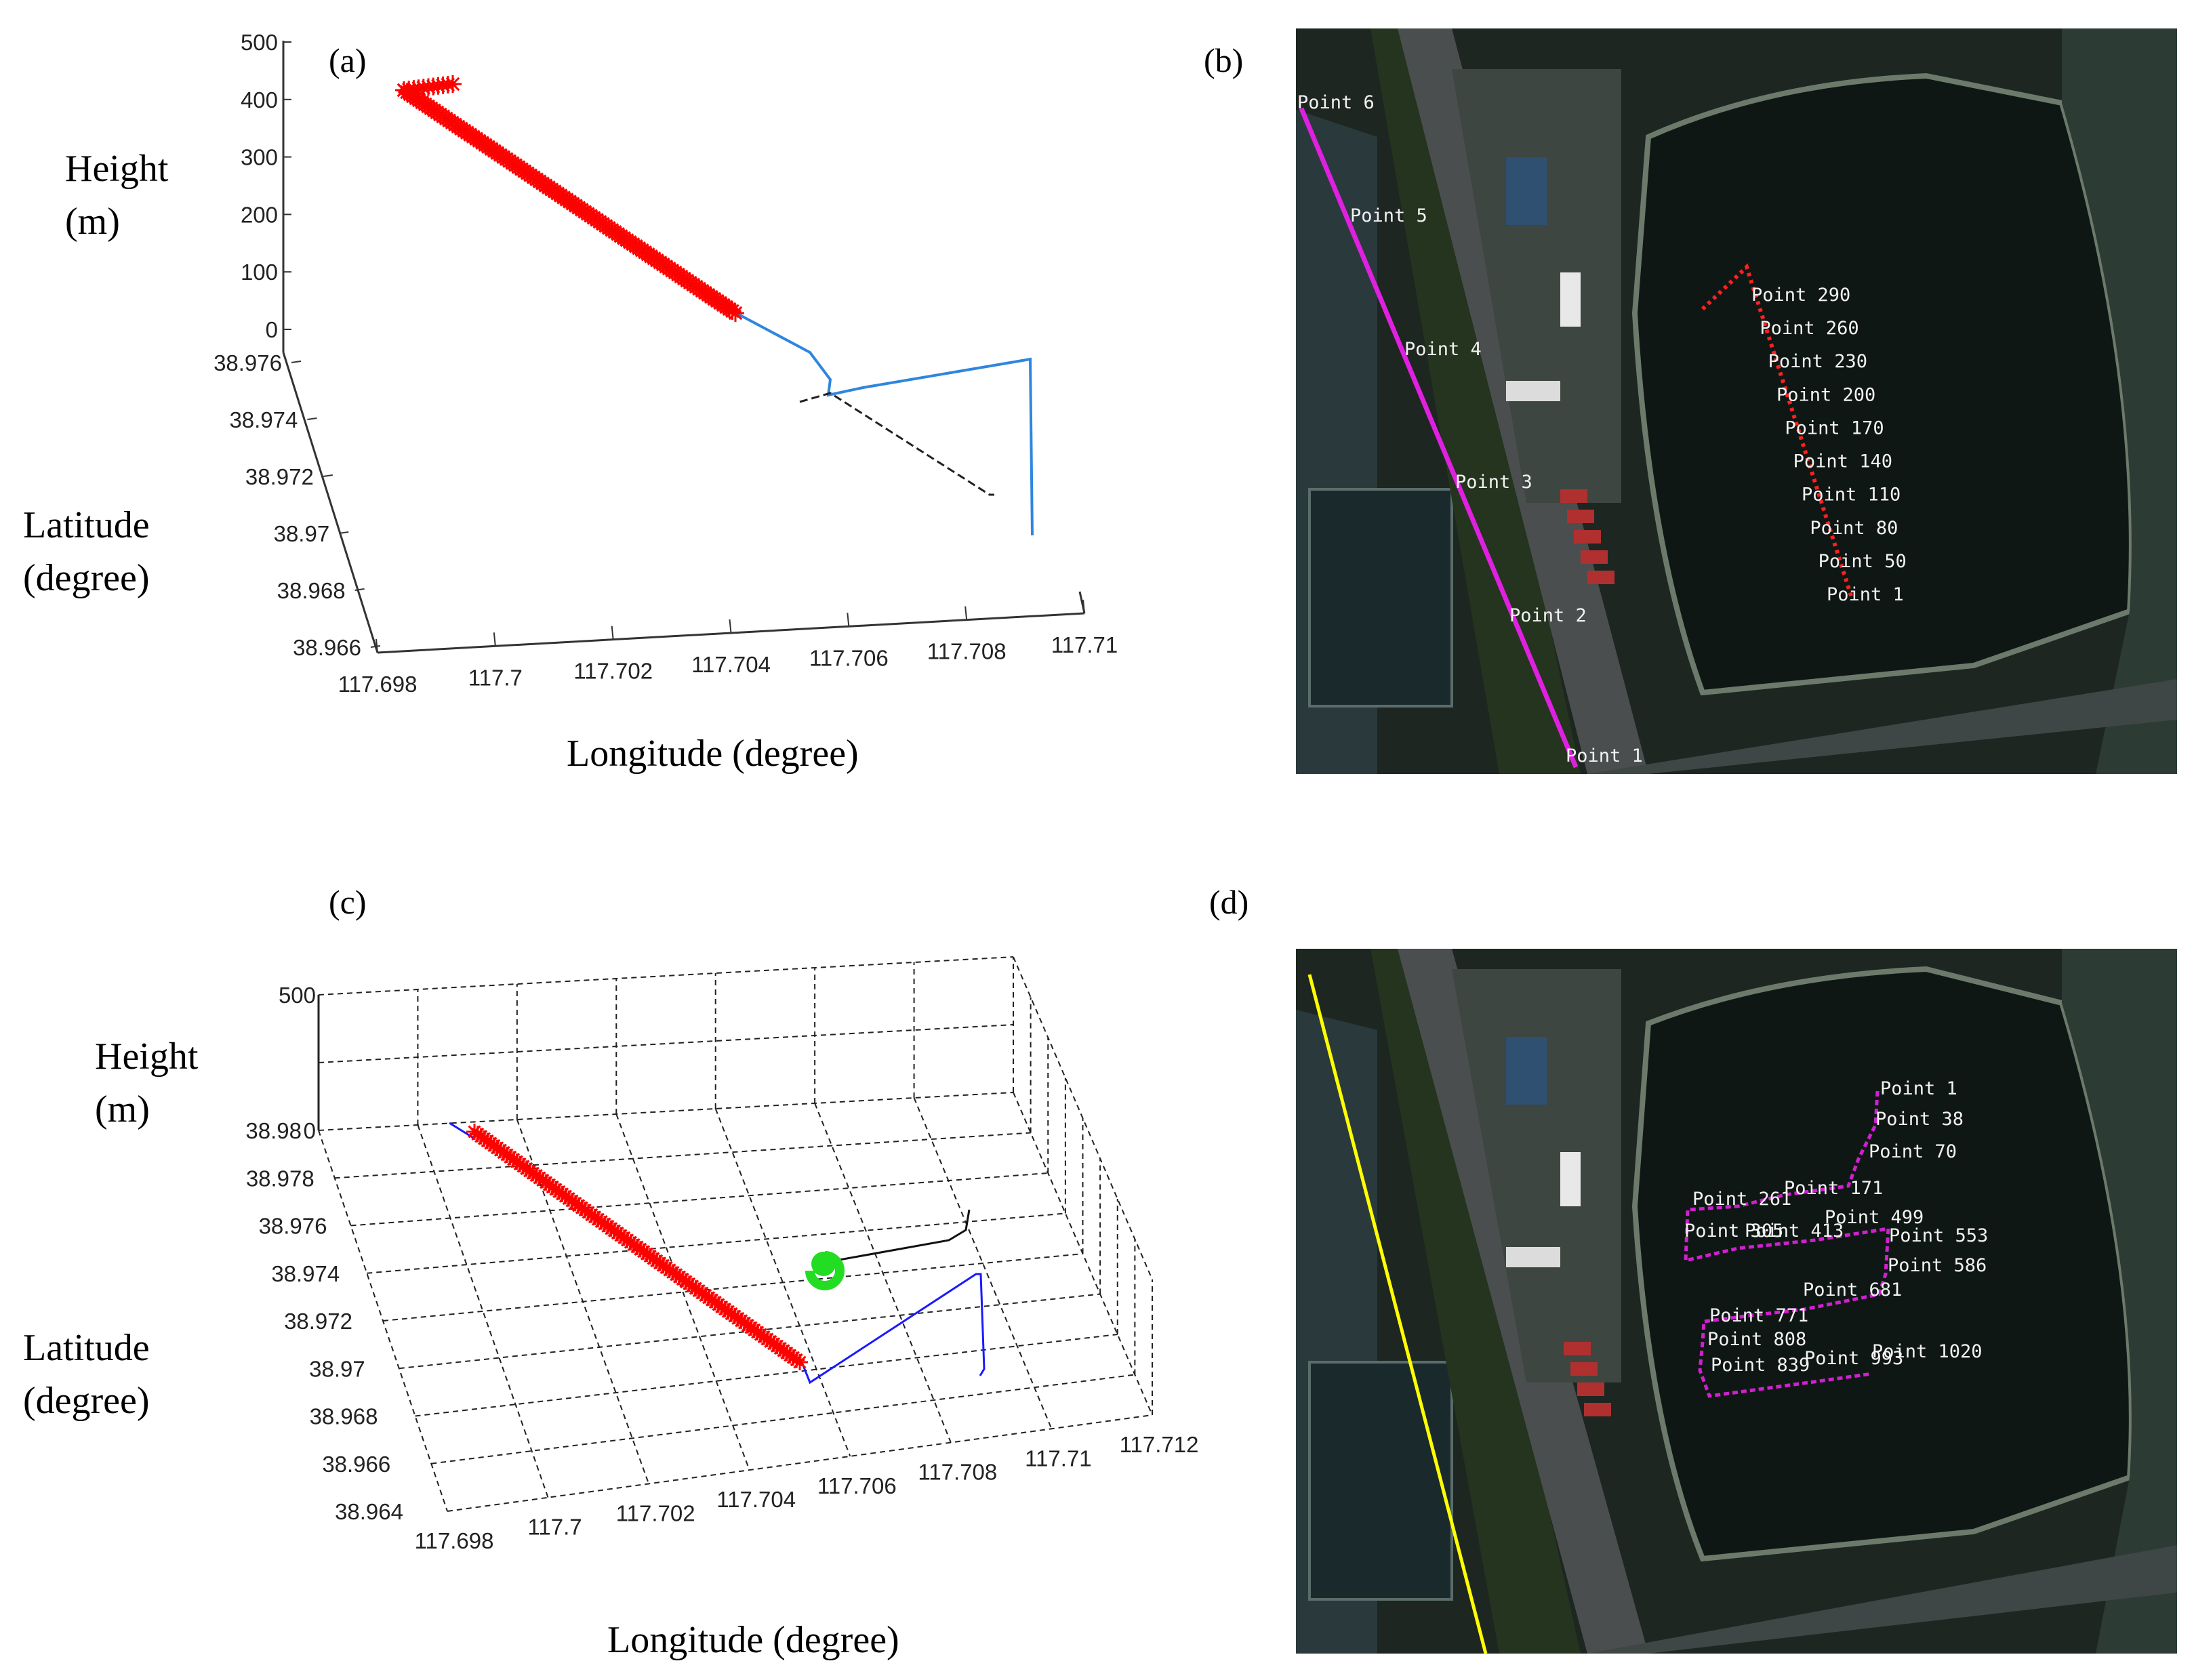 The image size is (2194, 1680). Describe the element at coordinates (1443, 349) in the screenshot. I see `map-point-label: Point 4` at that location.